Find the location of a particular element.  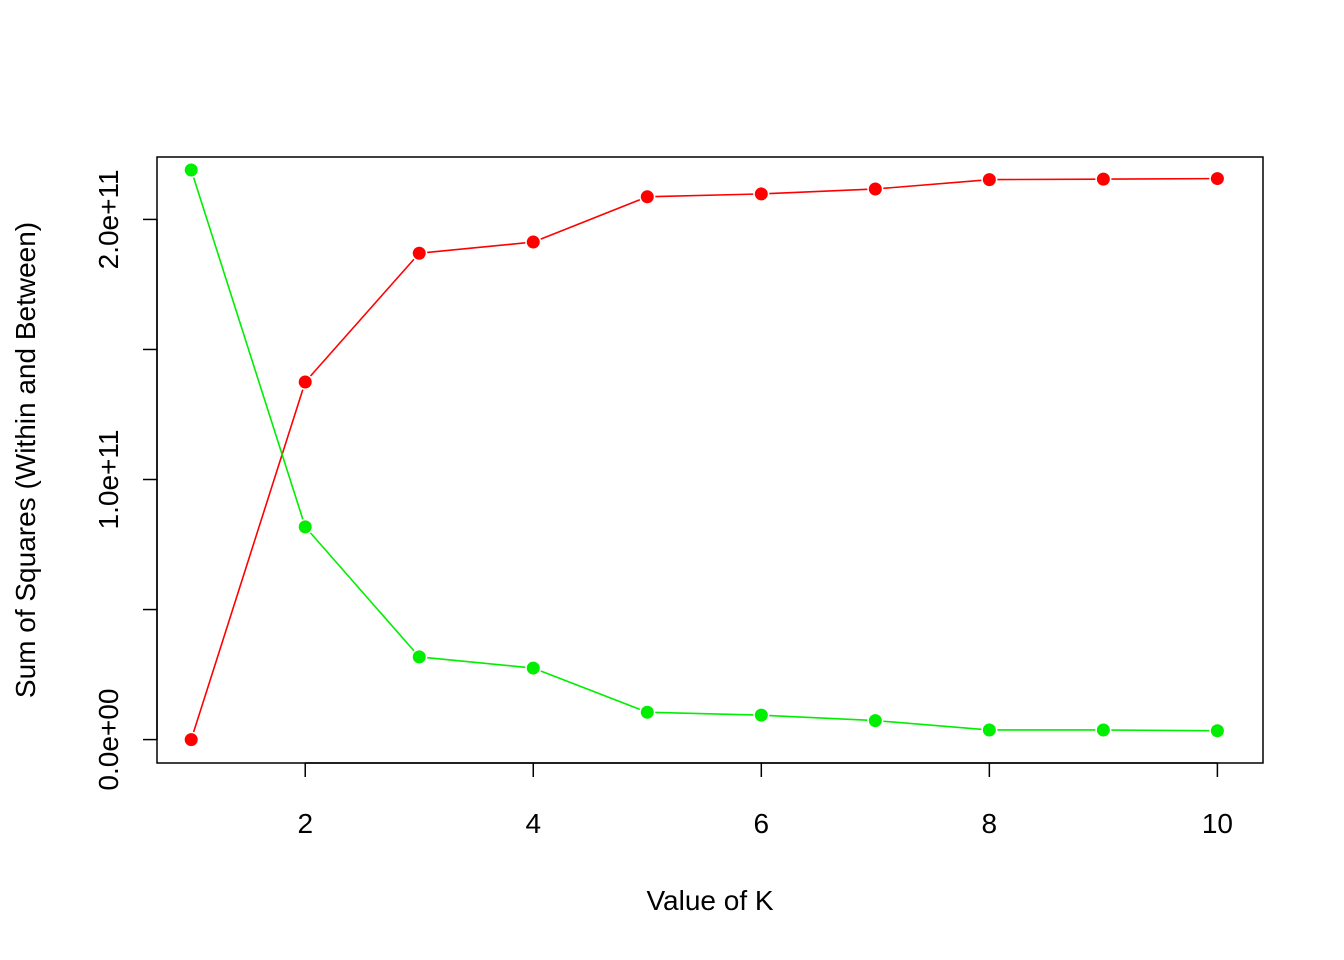

y-axis: 0.0e+00 1.0e+11 2.0e+11 is located at coordinates (125, 480).